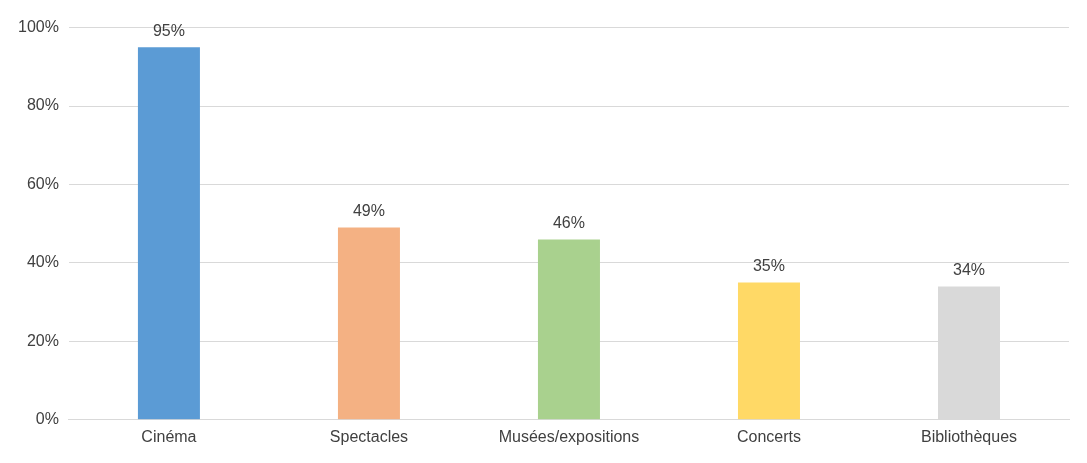 The width and height of the screenshot is (1087, 463). I want to click on y-tick-label: 60%, so click(42, 183).